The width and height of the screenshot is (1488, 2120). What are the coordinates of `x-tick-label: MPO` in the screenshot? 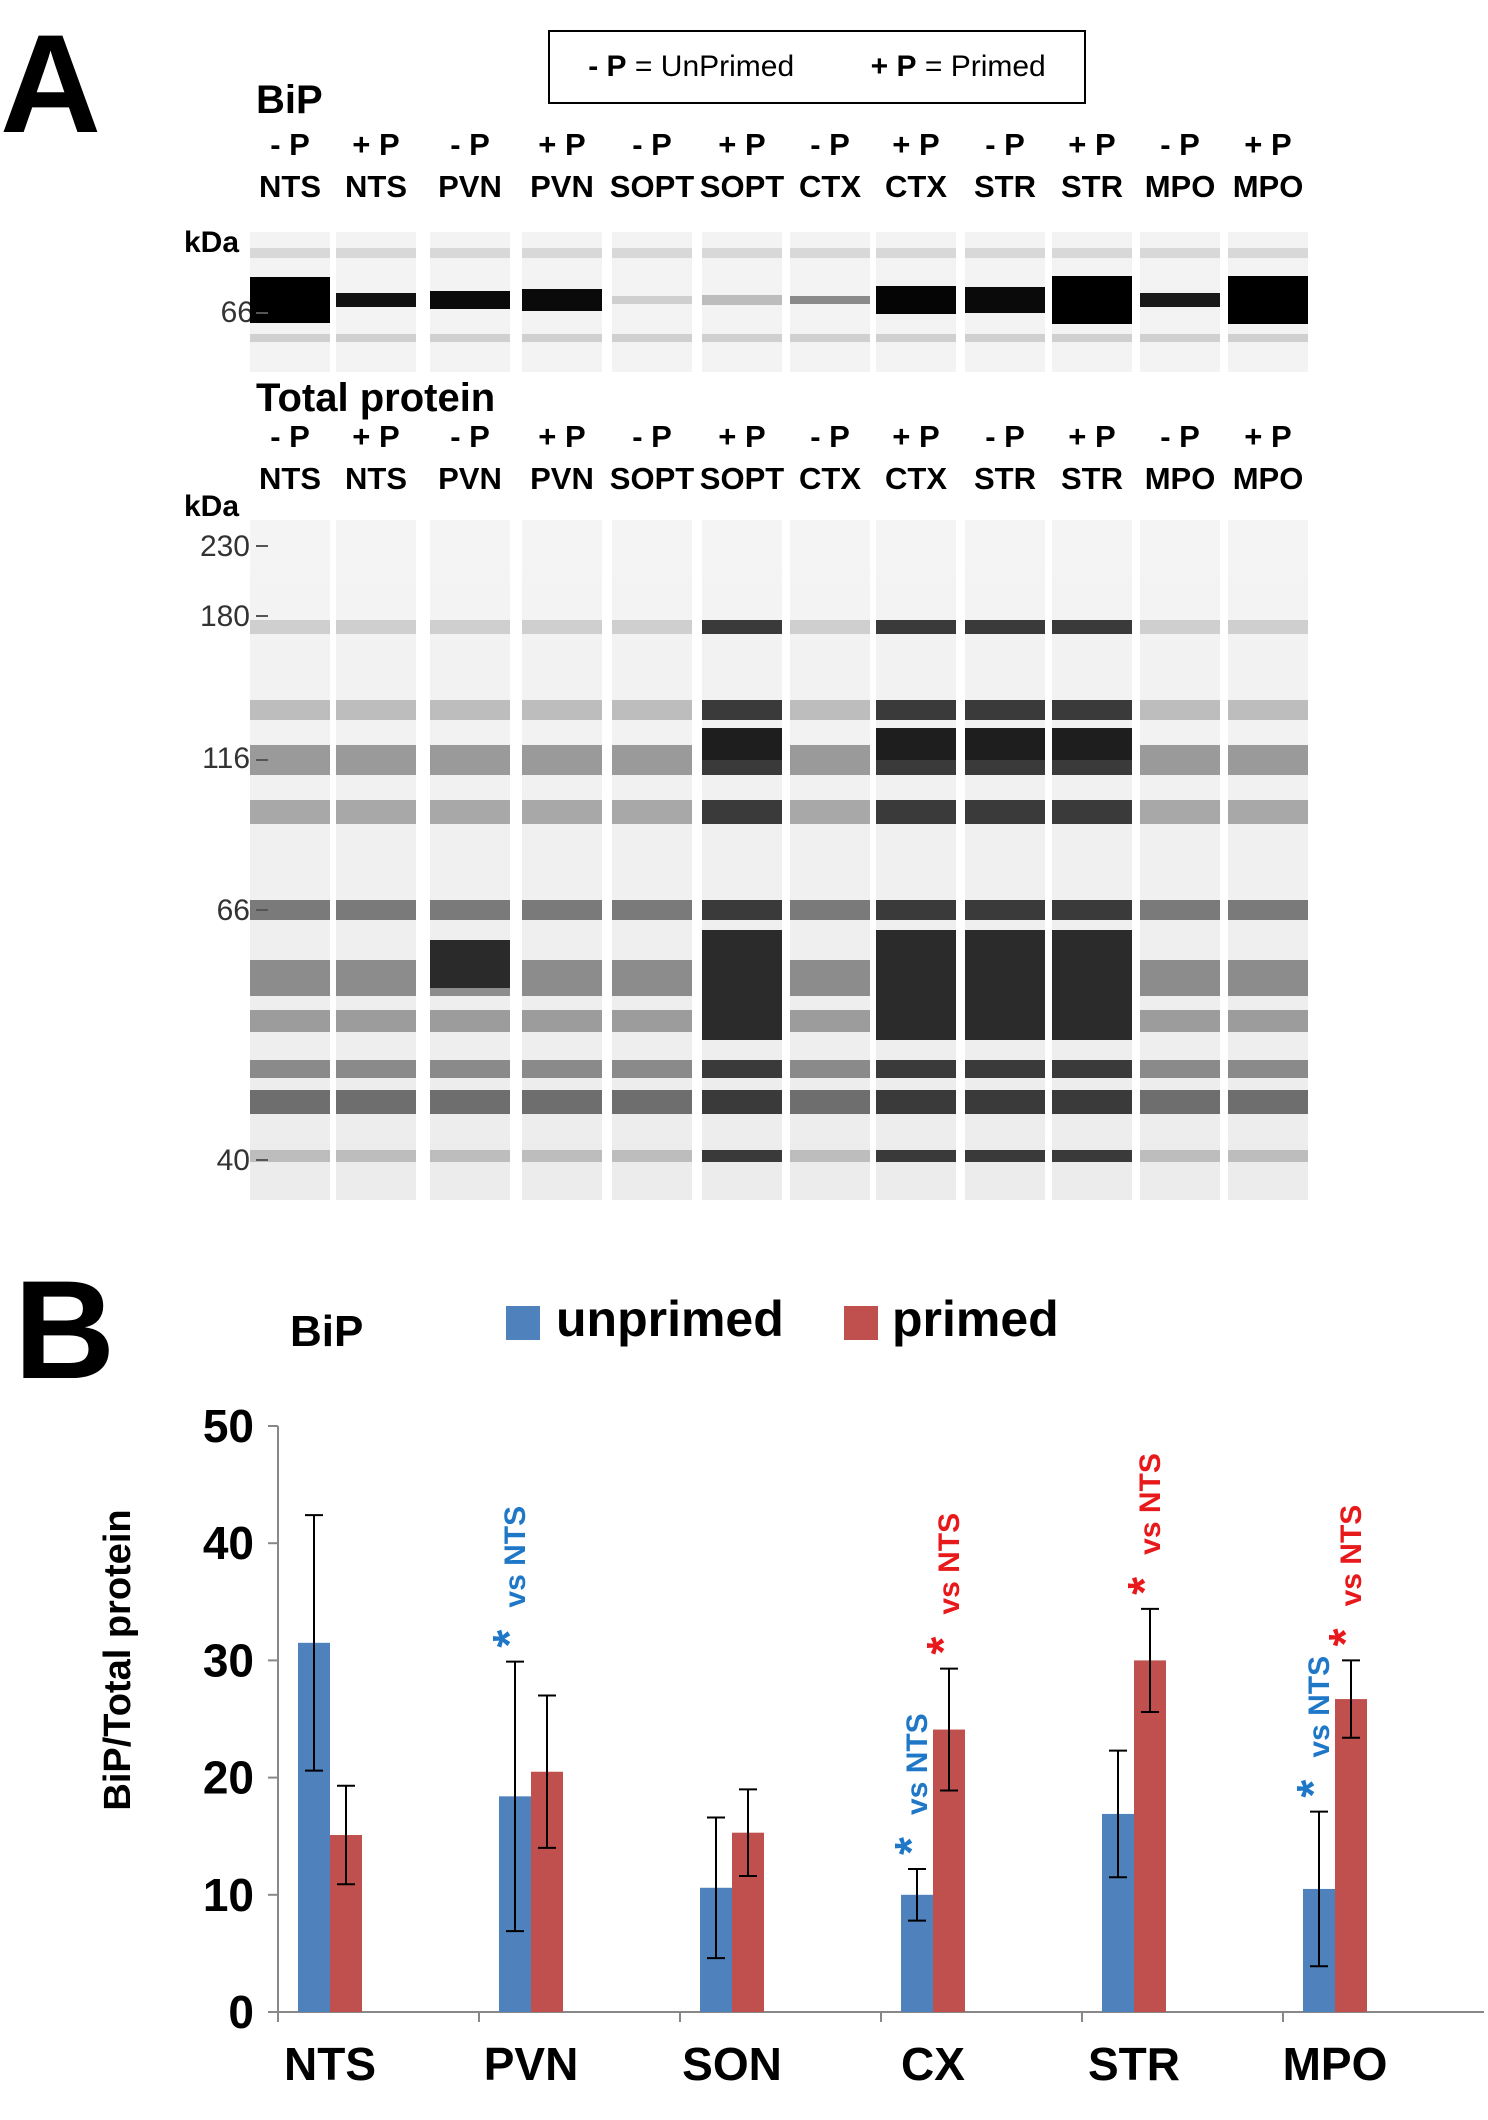 It's located at (1335, 2064).